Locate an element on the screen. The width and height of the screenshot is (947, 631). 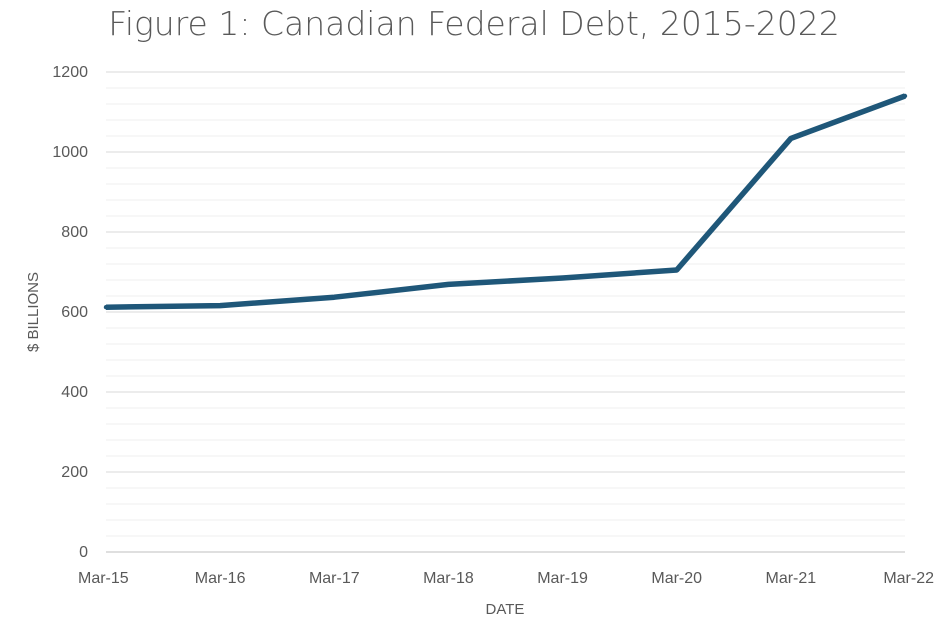
x-tick-label: Mar-16 is located at coordinates (220, 578).